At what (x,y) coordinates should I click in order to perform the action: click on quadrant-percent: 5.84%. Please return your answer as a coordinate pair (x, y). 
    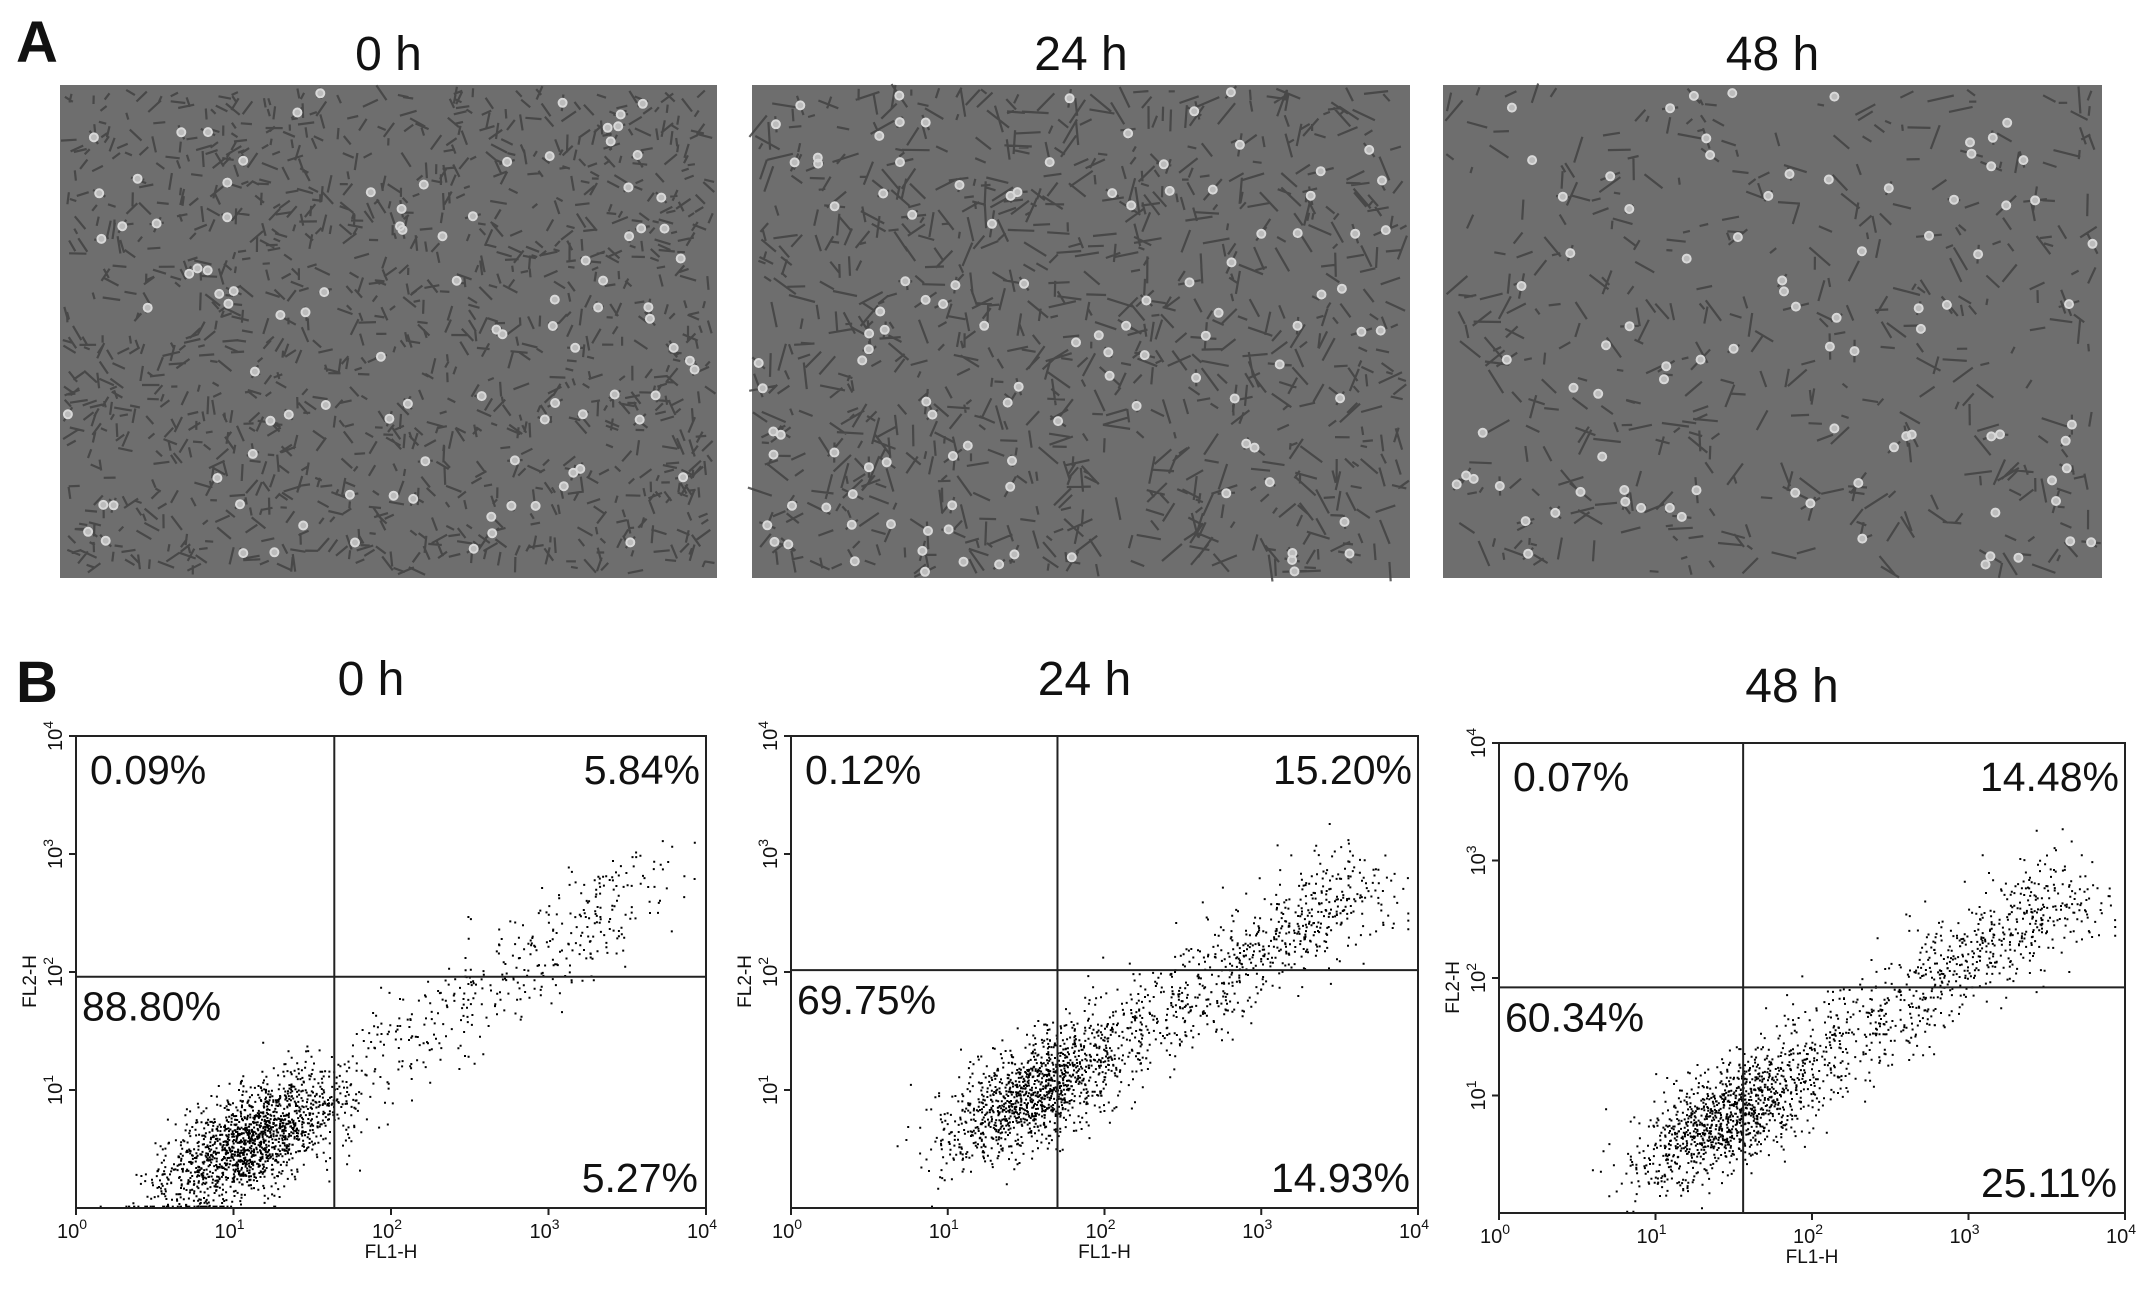
    Looking at the image, I should click on (642, 770).